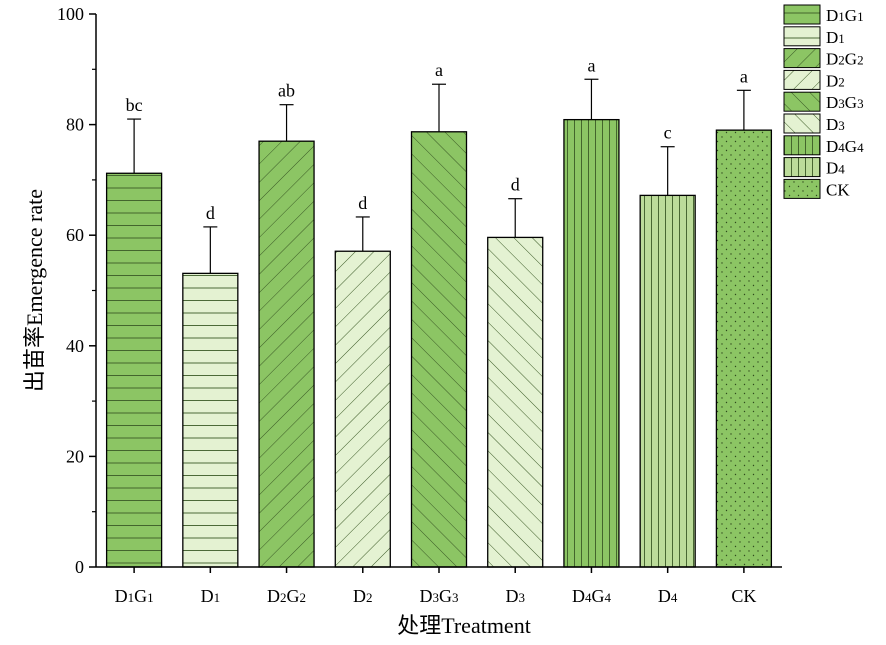  Describe the element at coordinates (835, 37) in the screenshot. I see `legend-label: D1` at that location.